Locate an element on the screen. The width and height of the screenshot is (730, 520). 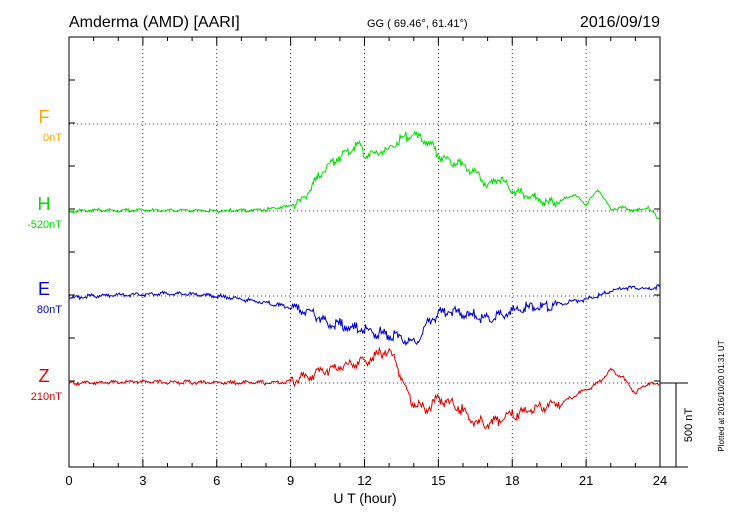
x-tick-label: 18 is located at coordinates (512, 480).